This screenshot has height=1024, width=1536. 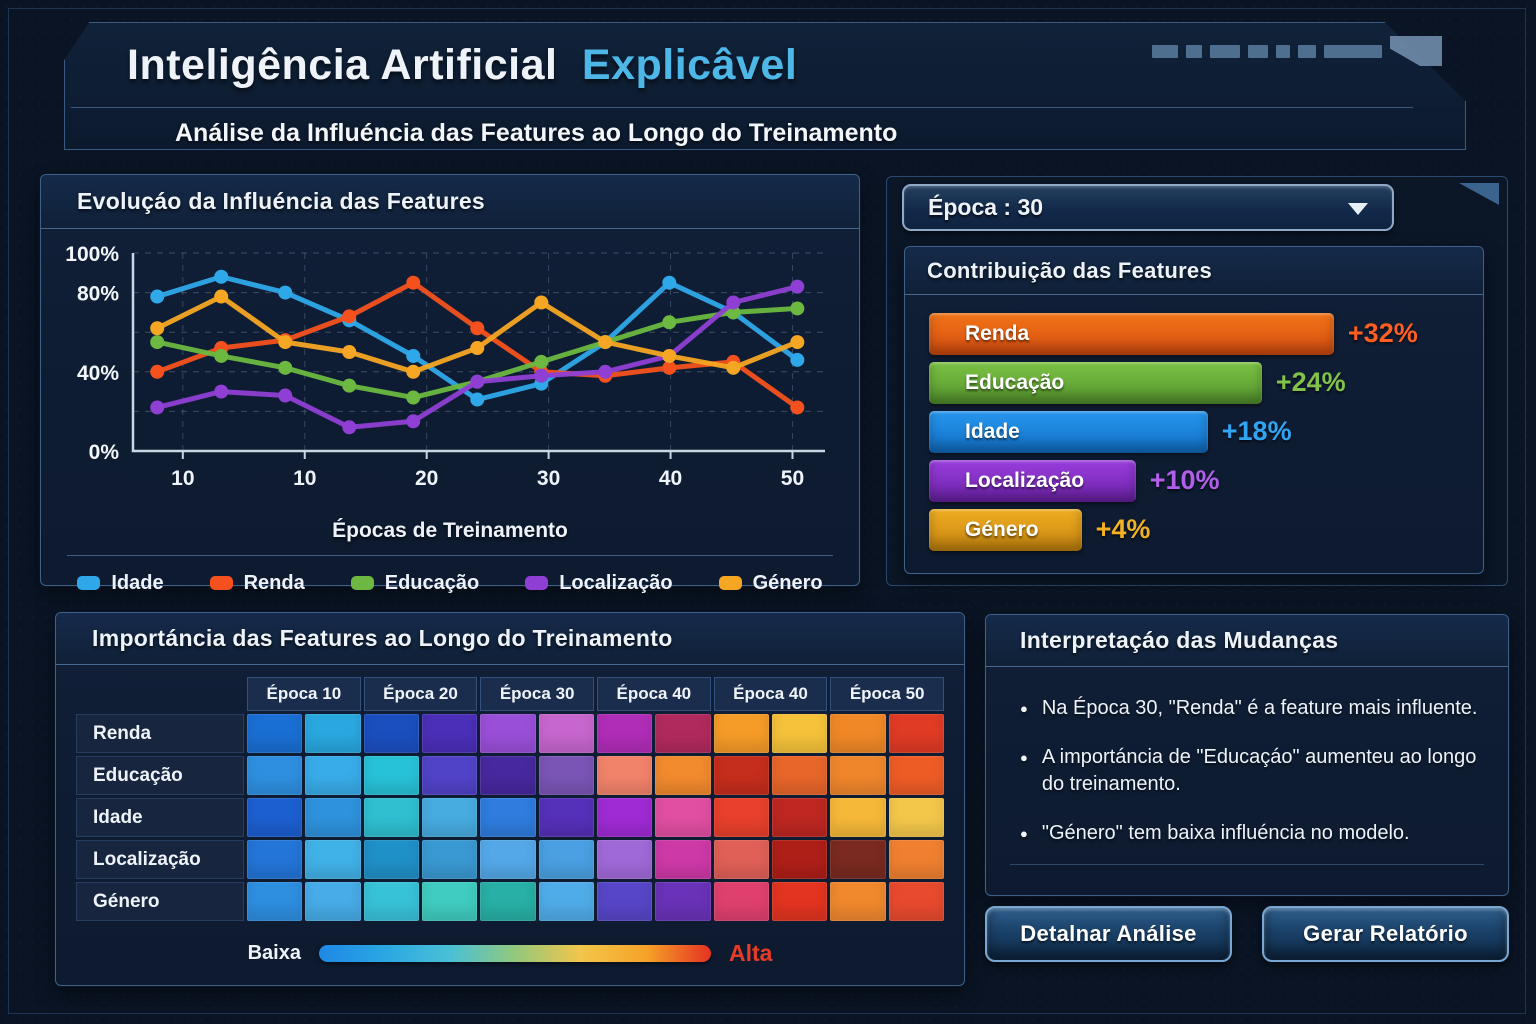 What do you see at coordinates (1247, 864) in the screenshot?
I see `interpretation-divider` at bounding box center [1247, 864].